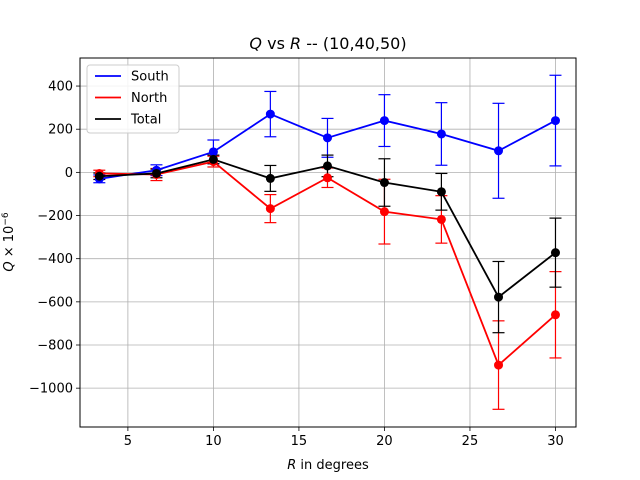 The width and height of the screenshot is (640, 480). What do you see at coordinates (327, 43) in the screenshot?
I see `chart-title: Q vs R -- (10,40,50)` at bounding box center [327, 43].